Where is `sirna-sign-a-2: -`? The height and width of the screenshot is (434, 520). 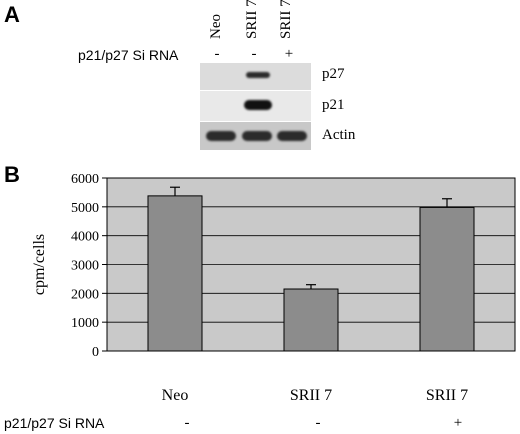 sirna-sign-a-2: - is located at coordinates (254, 54).